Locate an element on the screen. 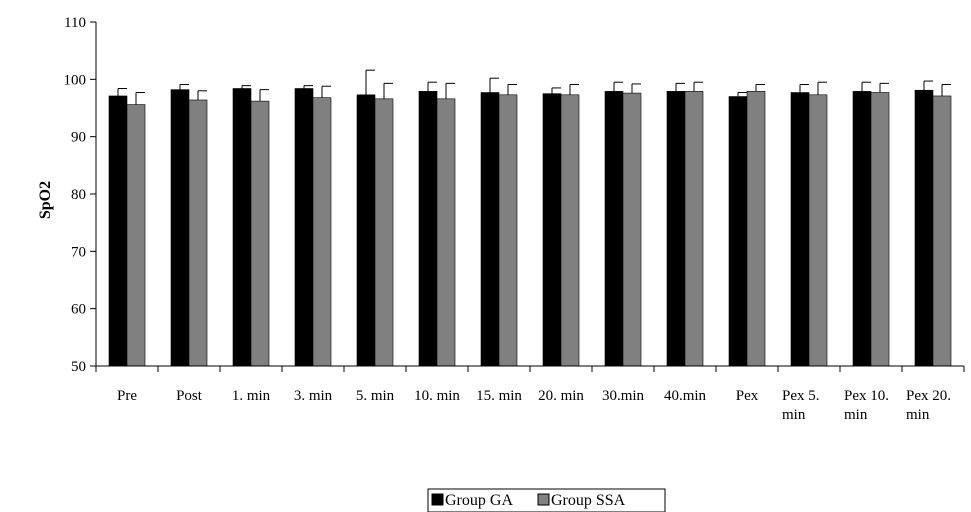  x-tick-label-line: Pex 10. is located at coordinates (866, 396).